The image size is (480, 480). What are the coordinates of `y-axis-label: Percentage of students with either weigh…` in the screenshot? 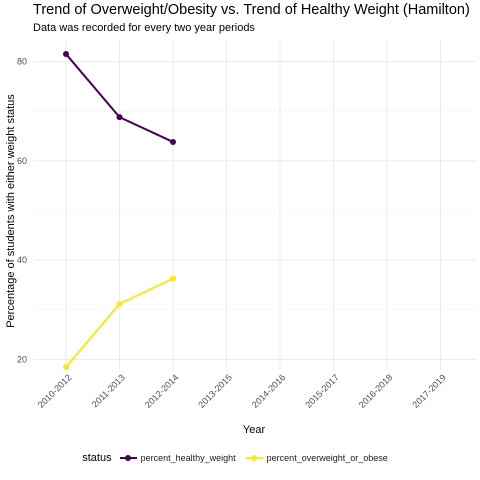 It's located at (11, 211).